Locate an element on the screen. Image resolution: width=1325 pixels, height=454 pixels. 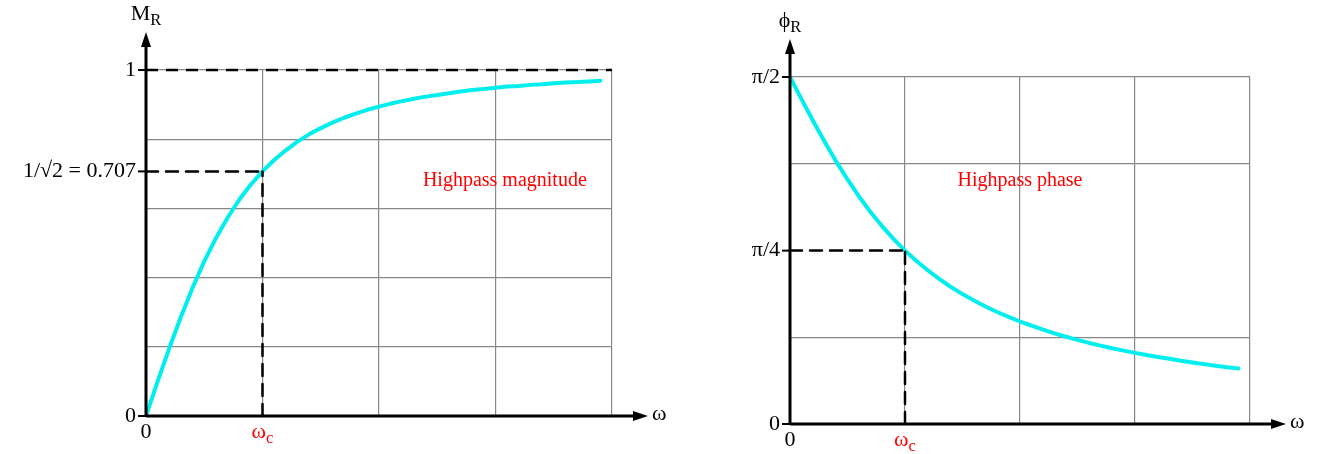
y-tick-label: 1 is located at coordinates (130, 68).